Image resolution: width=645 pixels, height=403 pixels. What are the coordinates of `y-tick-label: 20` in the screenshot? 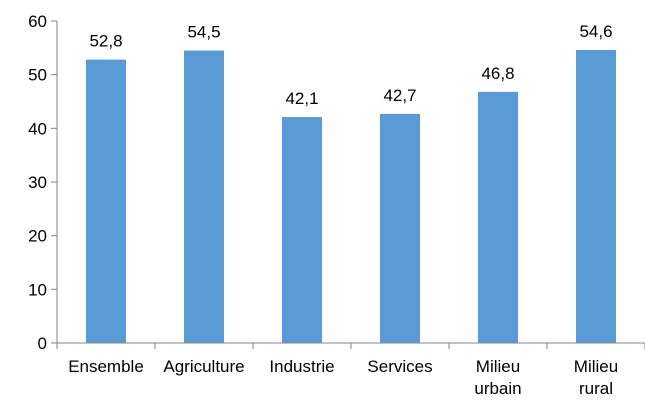 It's located at (37, 236).